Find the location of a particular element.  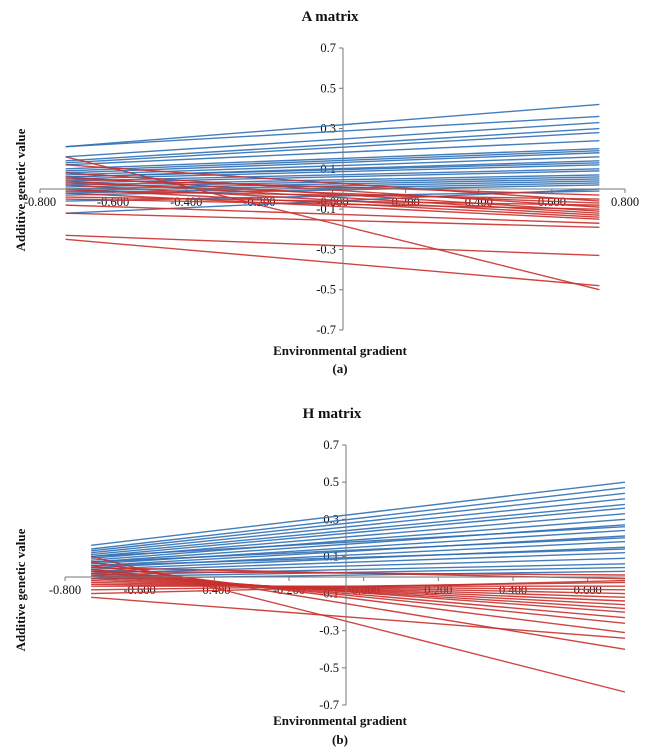

x-tick-label: 0.800 is located at coordinates (625, 202).